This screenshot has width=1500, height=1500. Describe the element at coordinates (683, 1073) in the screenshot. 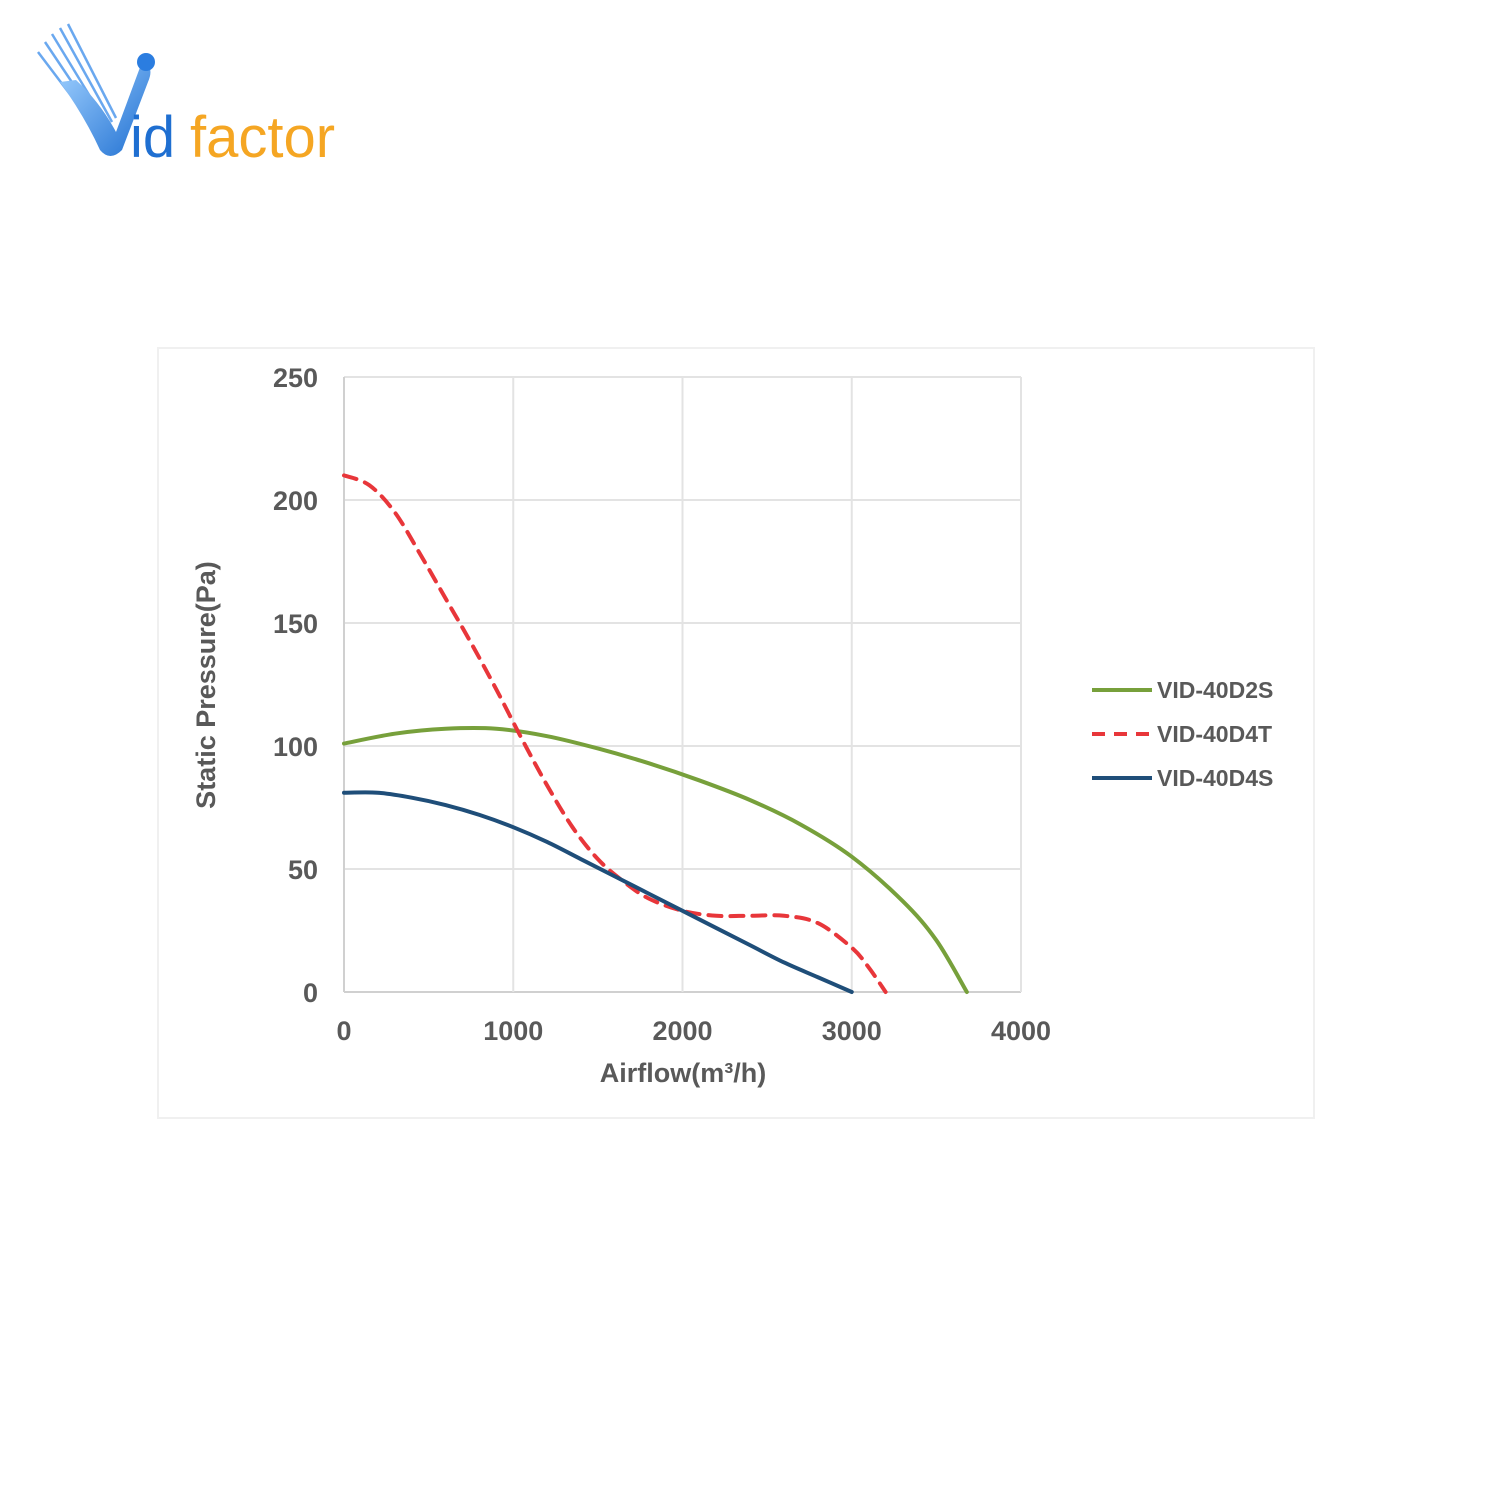

I see `x-axis-title: Airflow(m³/h)` at that location.